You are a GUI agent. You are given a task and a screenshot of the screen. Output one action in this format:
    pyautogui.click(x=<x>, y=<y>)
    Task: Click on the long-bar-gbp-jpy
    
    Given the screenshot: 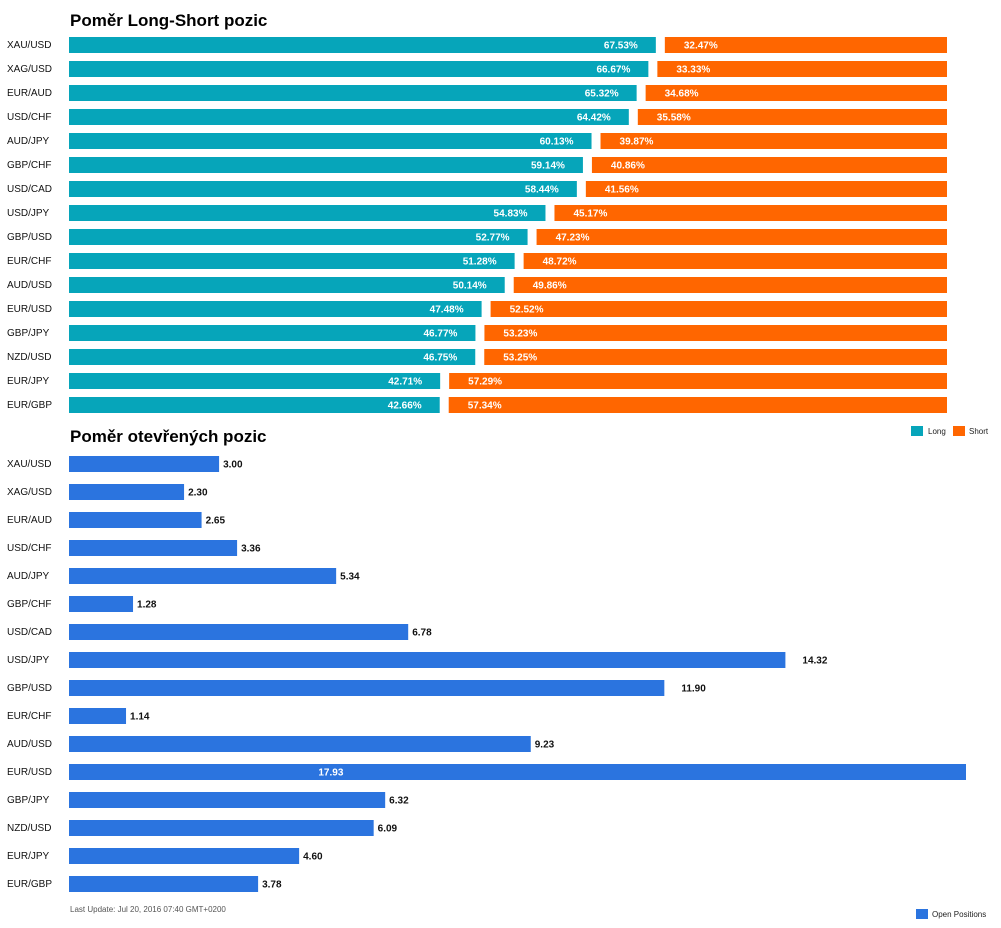 What is the action you would take?
    pyautogui.click(x=272, y=333)
    